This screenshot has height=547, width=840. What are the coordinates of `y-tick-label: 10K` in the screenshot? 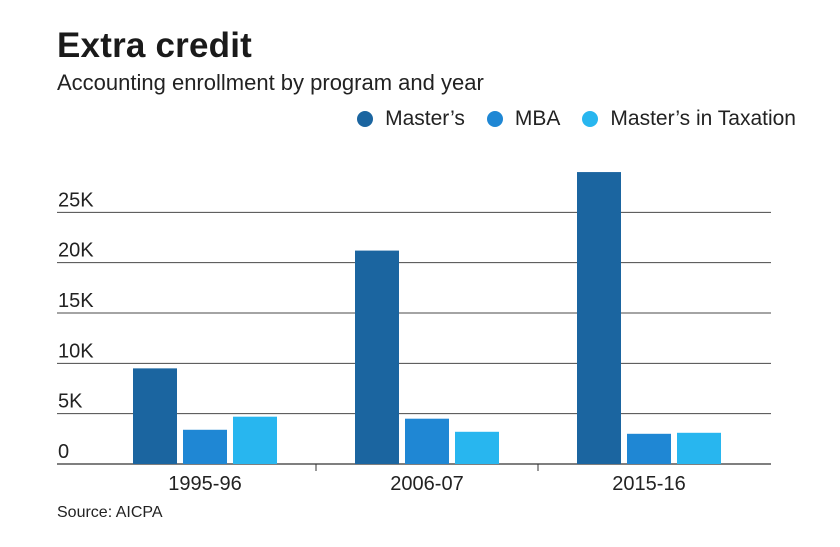 It's located at (76, 351).